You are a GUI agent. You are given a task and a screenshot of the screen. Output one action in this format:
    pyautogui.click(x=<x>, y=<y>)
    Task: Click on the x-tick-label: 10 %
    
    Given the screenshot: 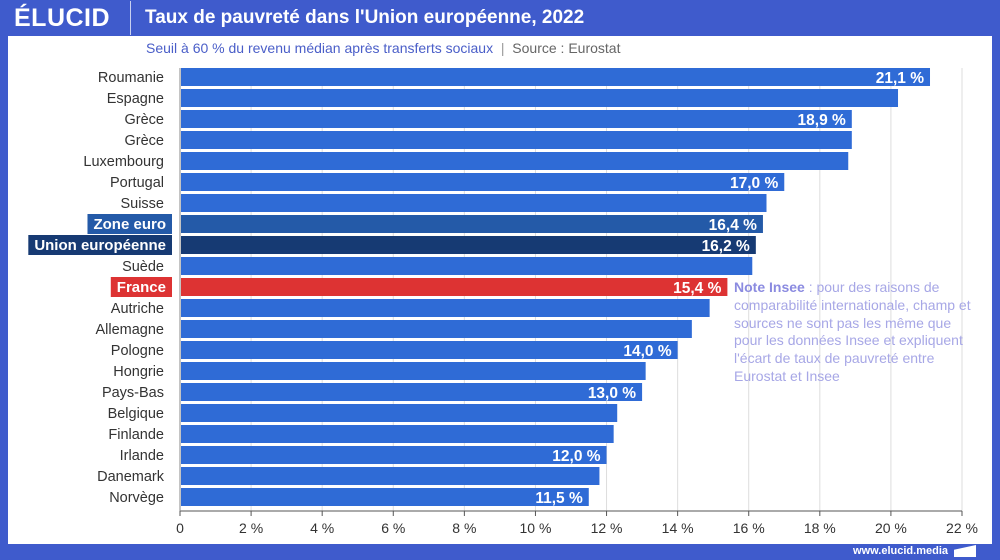 What is the action you would take?
    pyautogui.click(x=535, y=528)
    